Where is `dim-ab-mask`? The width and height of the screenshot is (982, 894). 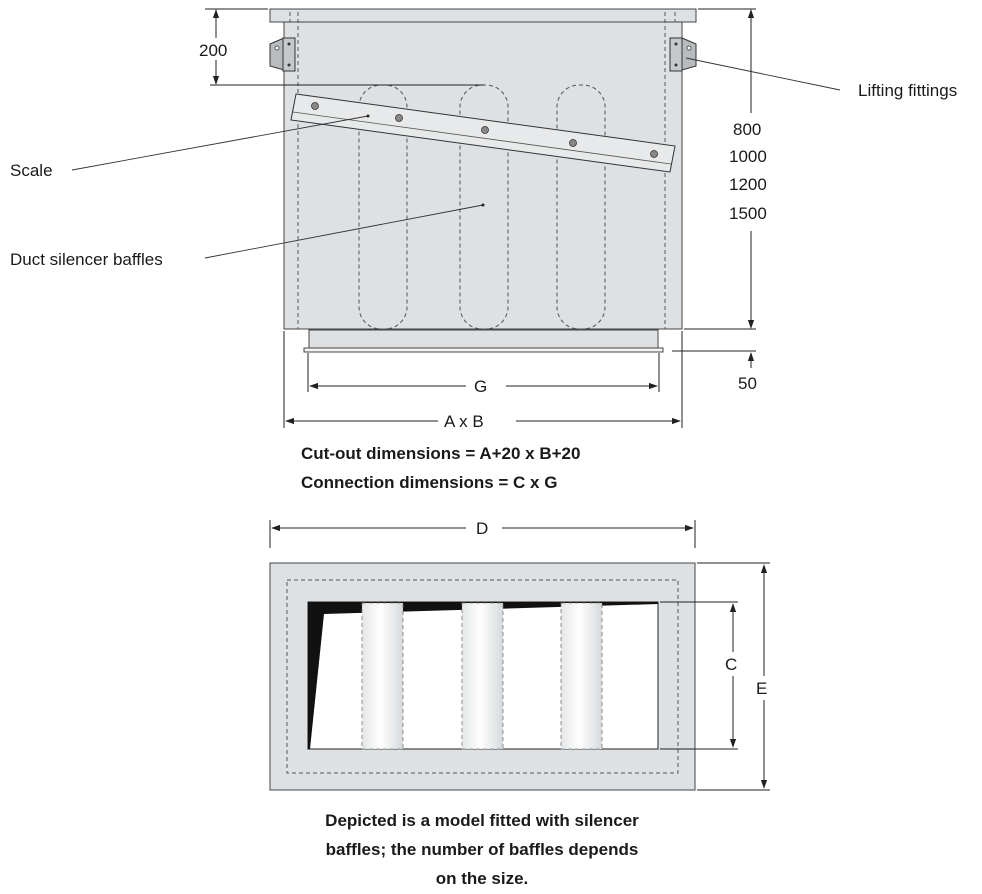
dim-ab-mask is located at coordinates (477, 421).